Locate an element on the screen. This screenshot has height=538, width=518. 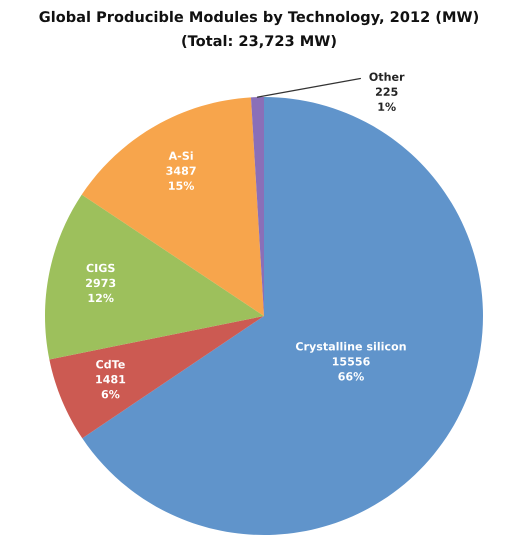
slice-label: CdTe is located at coordinates (110, 364).